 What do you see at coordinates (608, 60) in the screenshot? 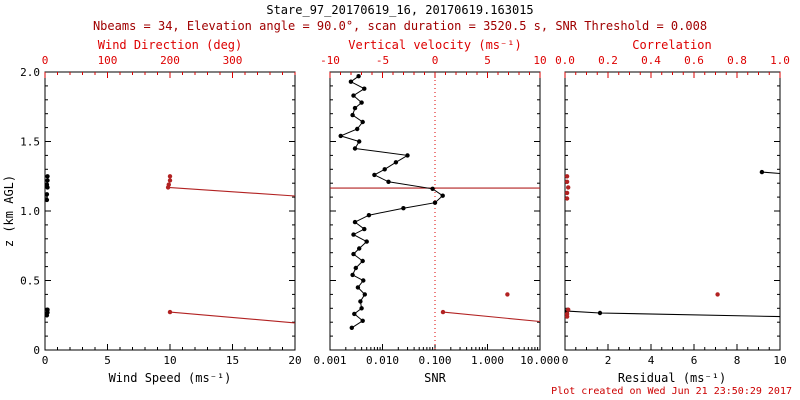
I see `tick-label: 0.2` at bounding box center [608, 60].